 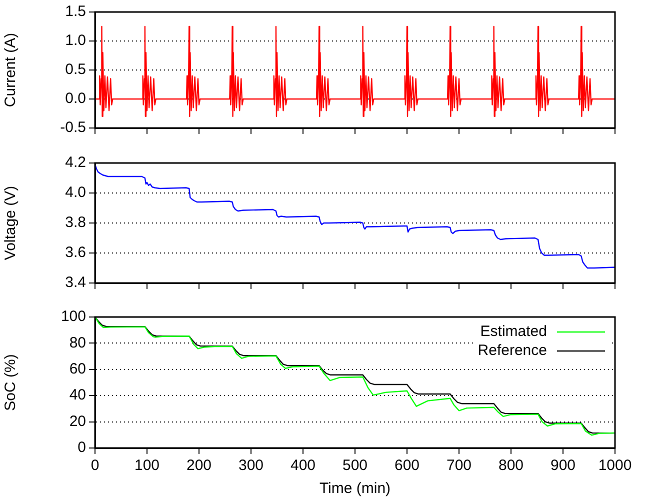 What do you see at coordinates (75, 283) in the screenshot?
I see `y-tick-label: 3.4` at bounding box center [75, 283].